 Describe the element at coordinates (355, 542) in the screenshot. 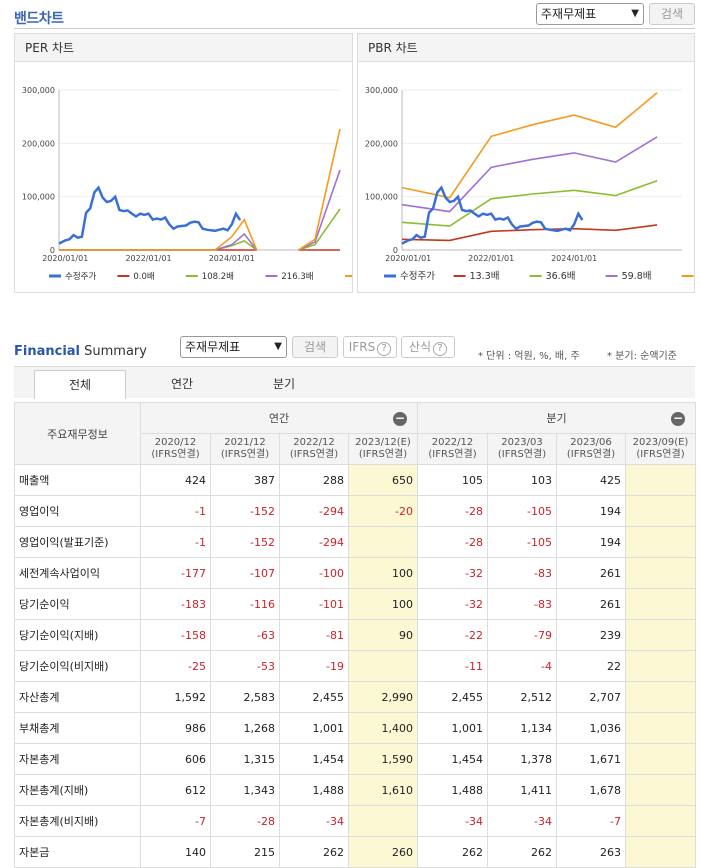

I see `table-row: 영업이익(발표기준) -1 -152 -294 -28 -105 194` at that location.